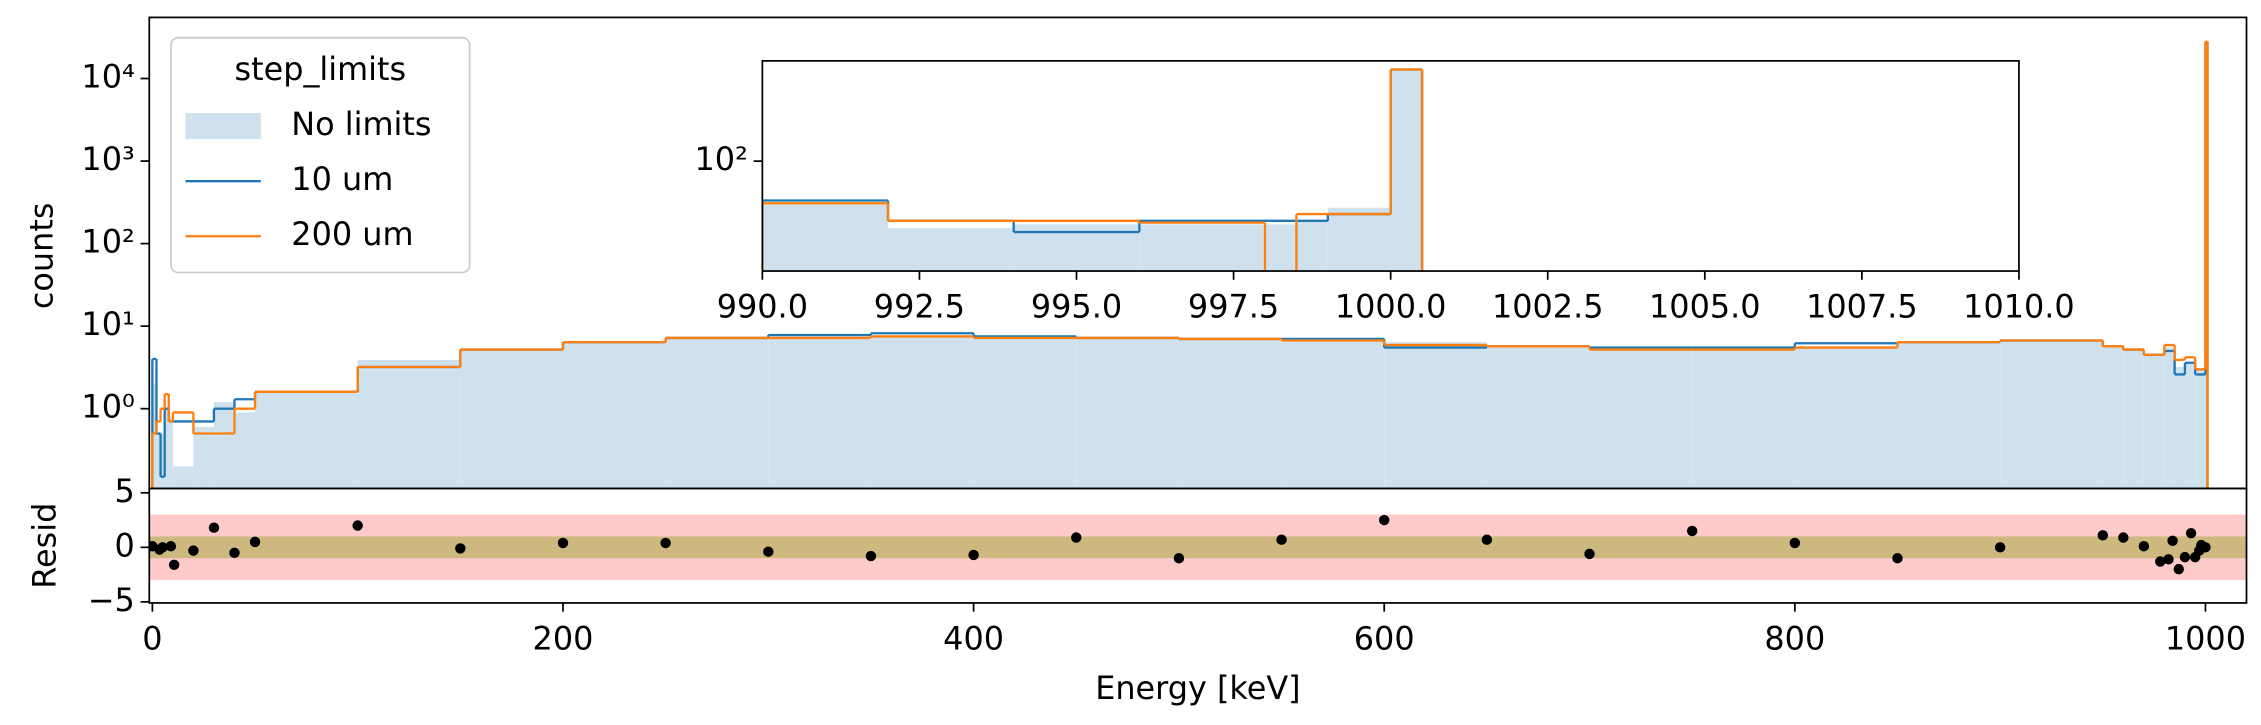 The width and height of the screenshot is (2261, 725). What do you see at coordinates (125, 545) in the screenshot?
I see `y-tick-label: 0` at bounding box center [125, 545].